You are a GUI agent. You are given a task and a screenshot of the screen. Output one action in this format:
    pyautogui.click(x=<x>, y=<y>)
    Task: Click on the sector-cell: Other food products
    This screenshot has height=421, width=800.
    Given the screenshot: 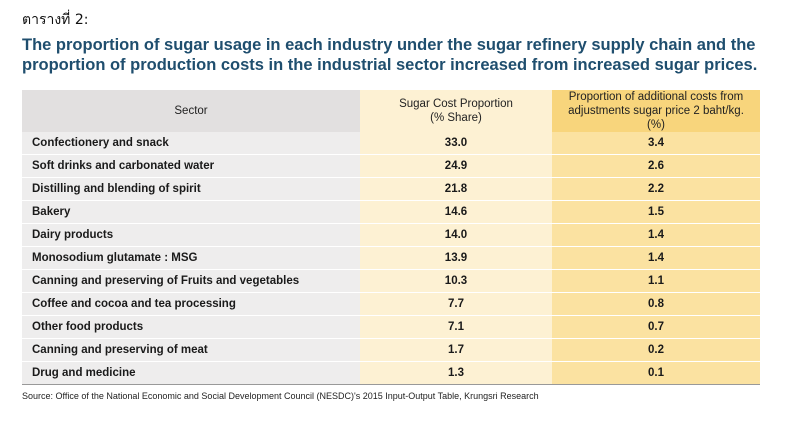 What is the action you would take?
    pyautogui.click(x=191, y=327)
    